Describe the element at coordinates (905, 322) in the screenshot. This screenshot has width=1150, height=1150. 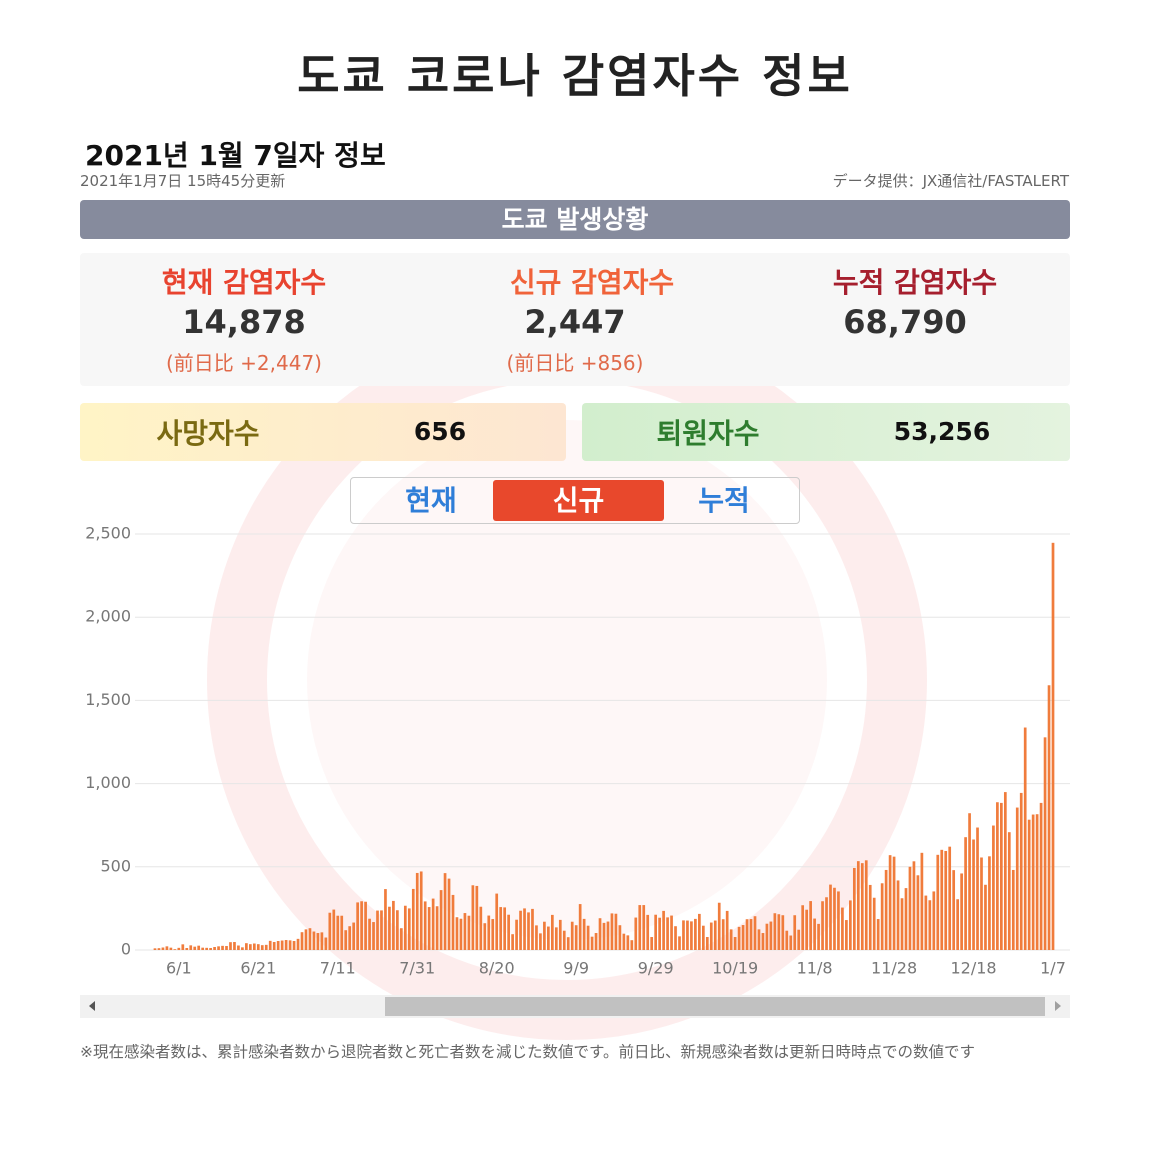
I see `stat-value: 68,790` at that location.